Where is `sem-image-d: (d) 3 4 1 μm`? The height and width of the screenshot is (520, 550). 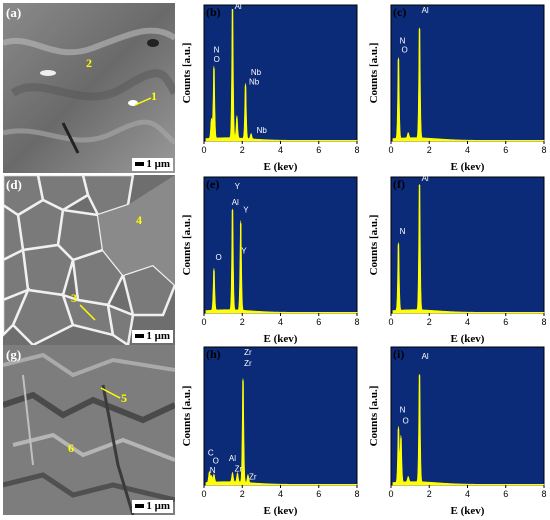 sem-image-d: (d) 3 4 1 μm is located at coordinates (89, 260).